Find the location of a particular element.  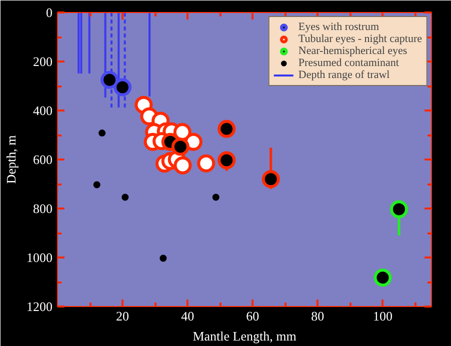

legend-label: Near-hemispherical eyes is located at coordinates (353, 51).